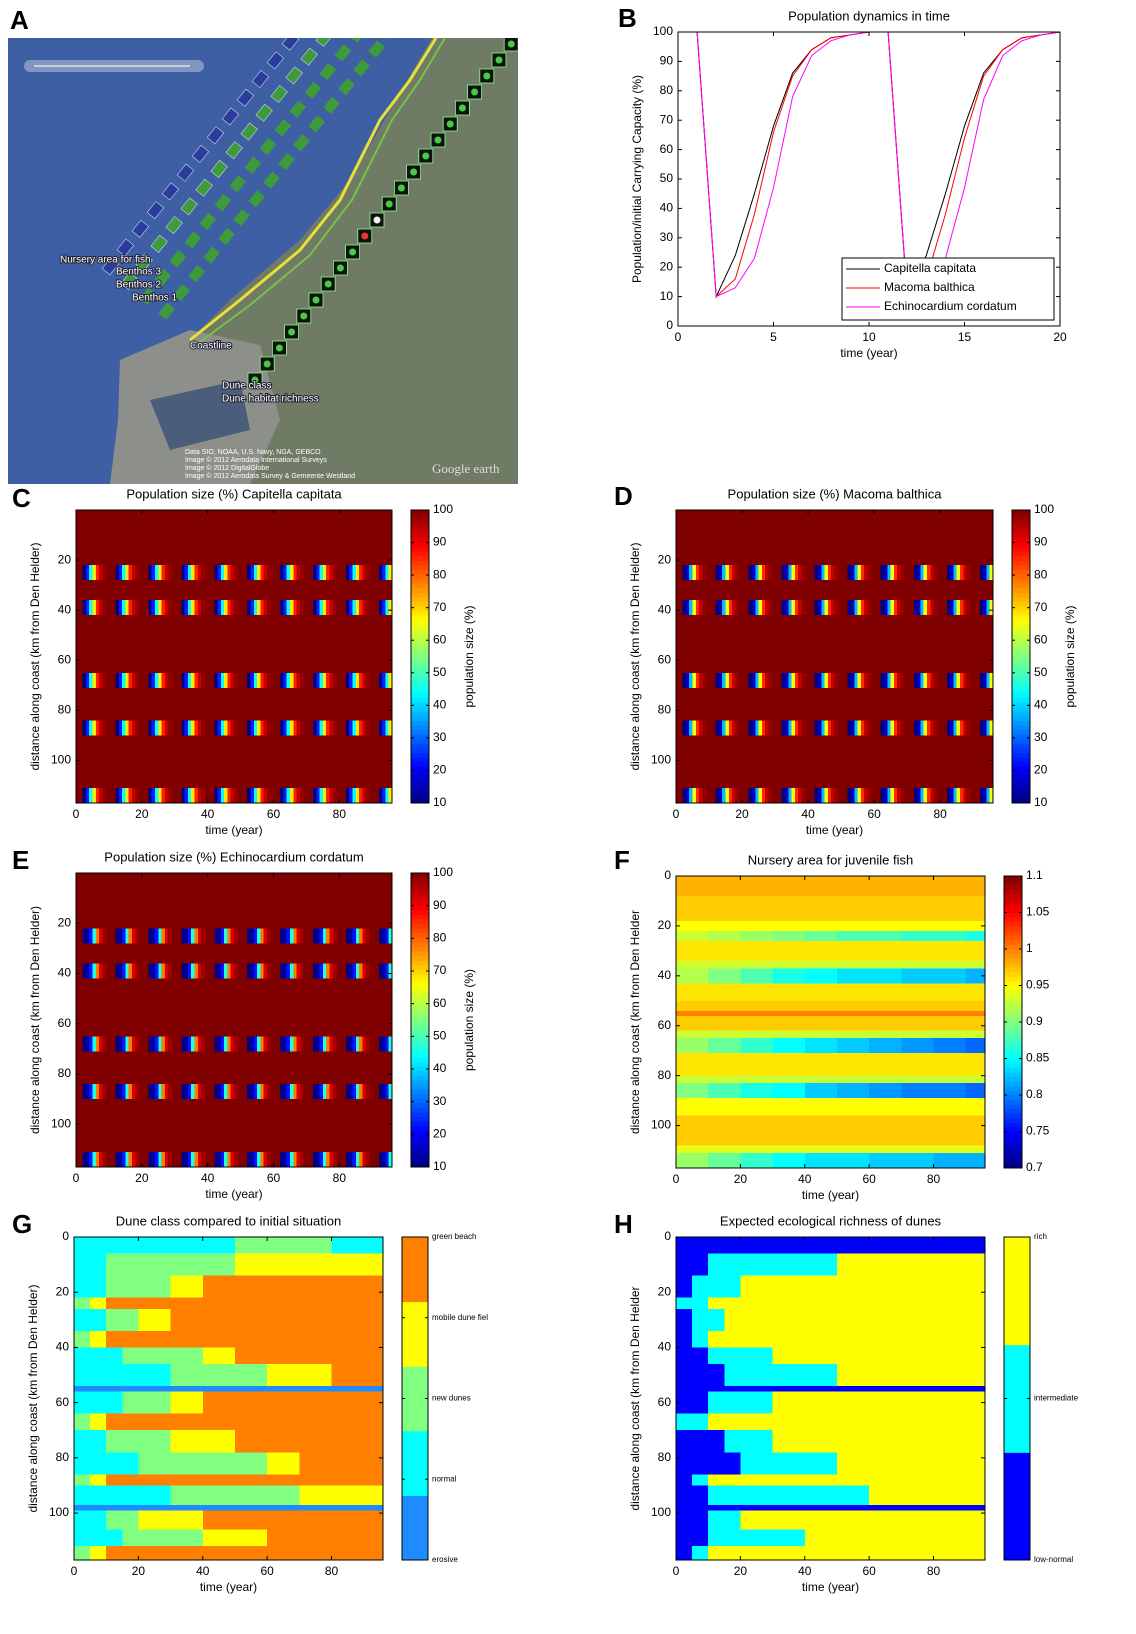 The height and width of the screenshot is (1634, 1136). I want to click on map-label: Coastline, so click(211, 346).